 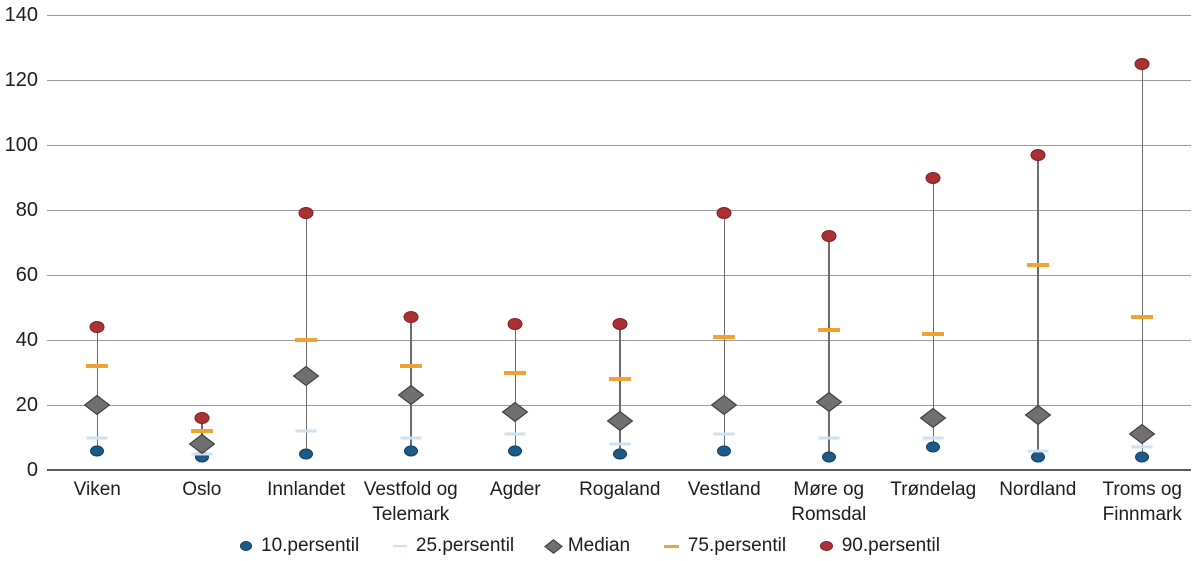 What do you see at coordinates (724, 489) in the screenshot?
I see `category-label: Vestland` at bounding box center [724, 489].